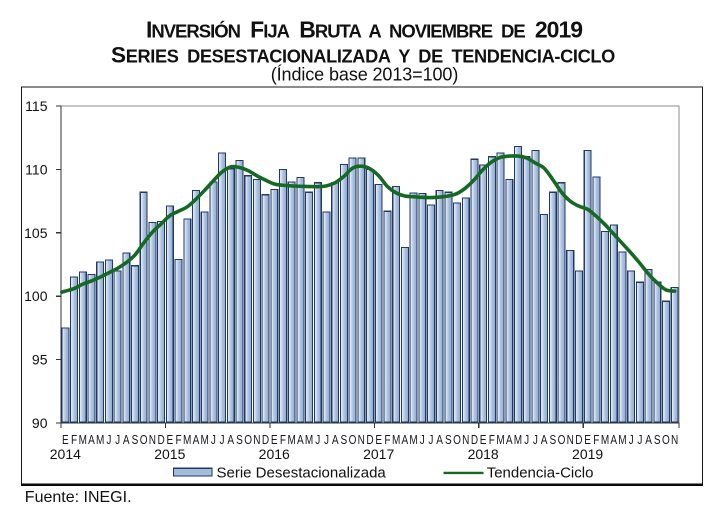 This screenshot has width=723, height=517. What do you see at coordinates (540, 473) in the screenshot?
I see `svg-text: Tendencia-Ciclo` at bounding box center [540, 473].